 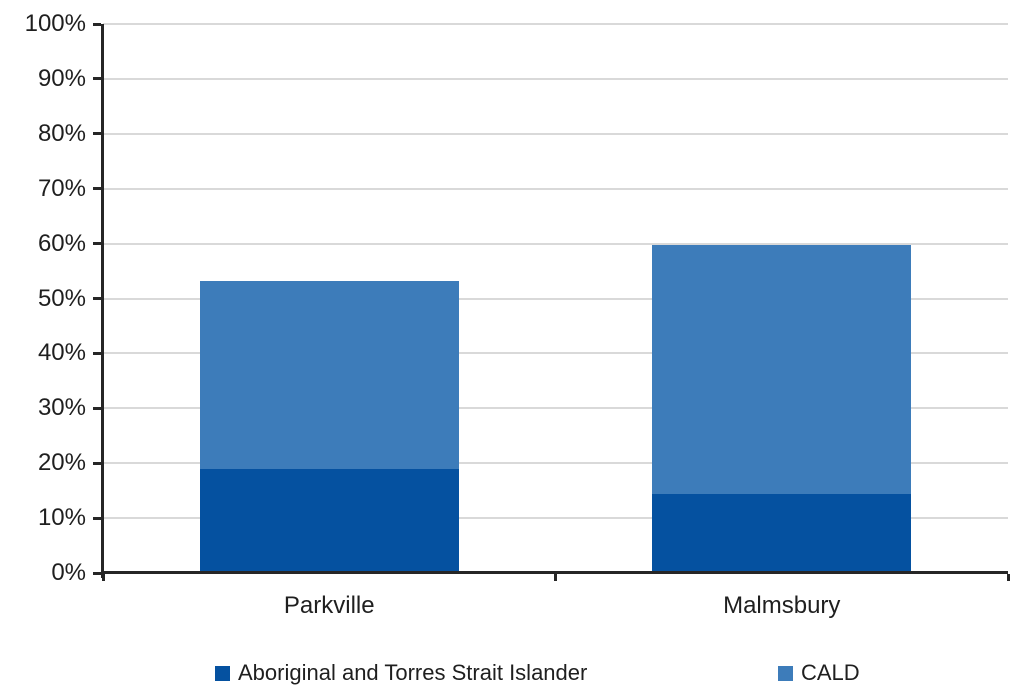 What do you see at coordinates (61, 463) in the screenshot?
I see `y-tick-label-20: 20%` at bounding box center [61, 463].